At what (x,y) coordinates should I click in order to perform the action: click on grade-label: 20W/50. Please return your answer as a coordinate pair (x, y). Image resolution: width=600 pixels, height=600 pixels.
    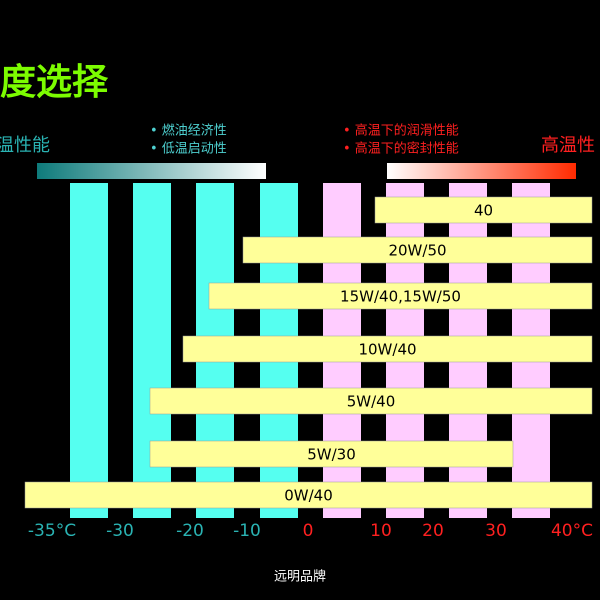
    Looking at the image, I should click on (417, 251).